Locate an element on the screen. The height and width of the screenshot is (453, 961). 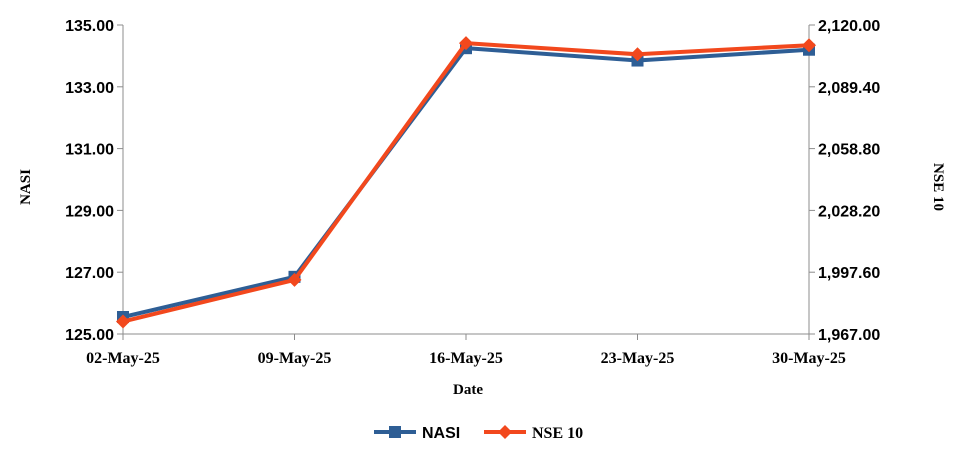
y-left-tick-label: 135.00 is located at coordinates (89, 26).